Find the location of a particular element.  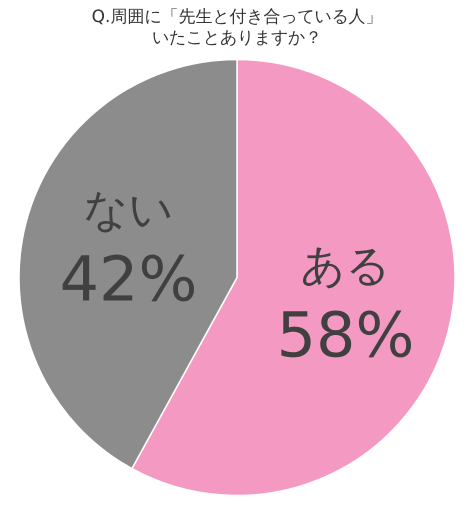

chart-title: Q.周囲に「先生と付き合っている人」 is located at coordinates (237, 17).